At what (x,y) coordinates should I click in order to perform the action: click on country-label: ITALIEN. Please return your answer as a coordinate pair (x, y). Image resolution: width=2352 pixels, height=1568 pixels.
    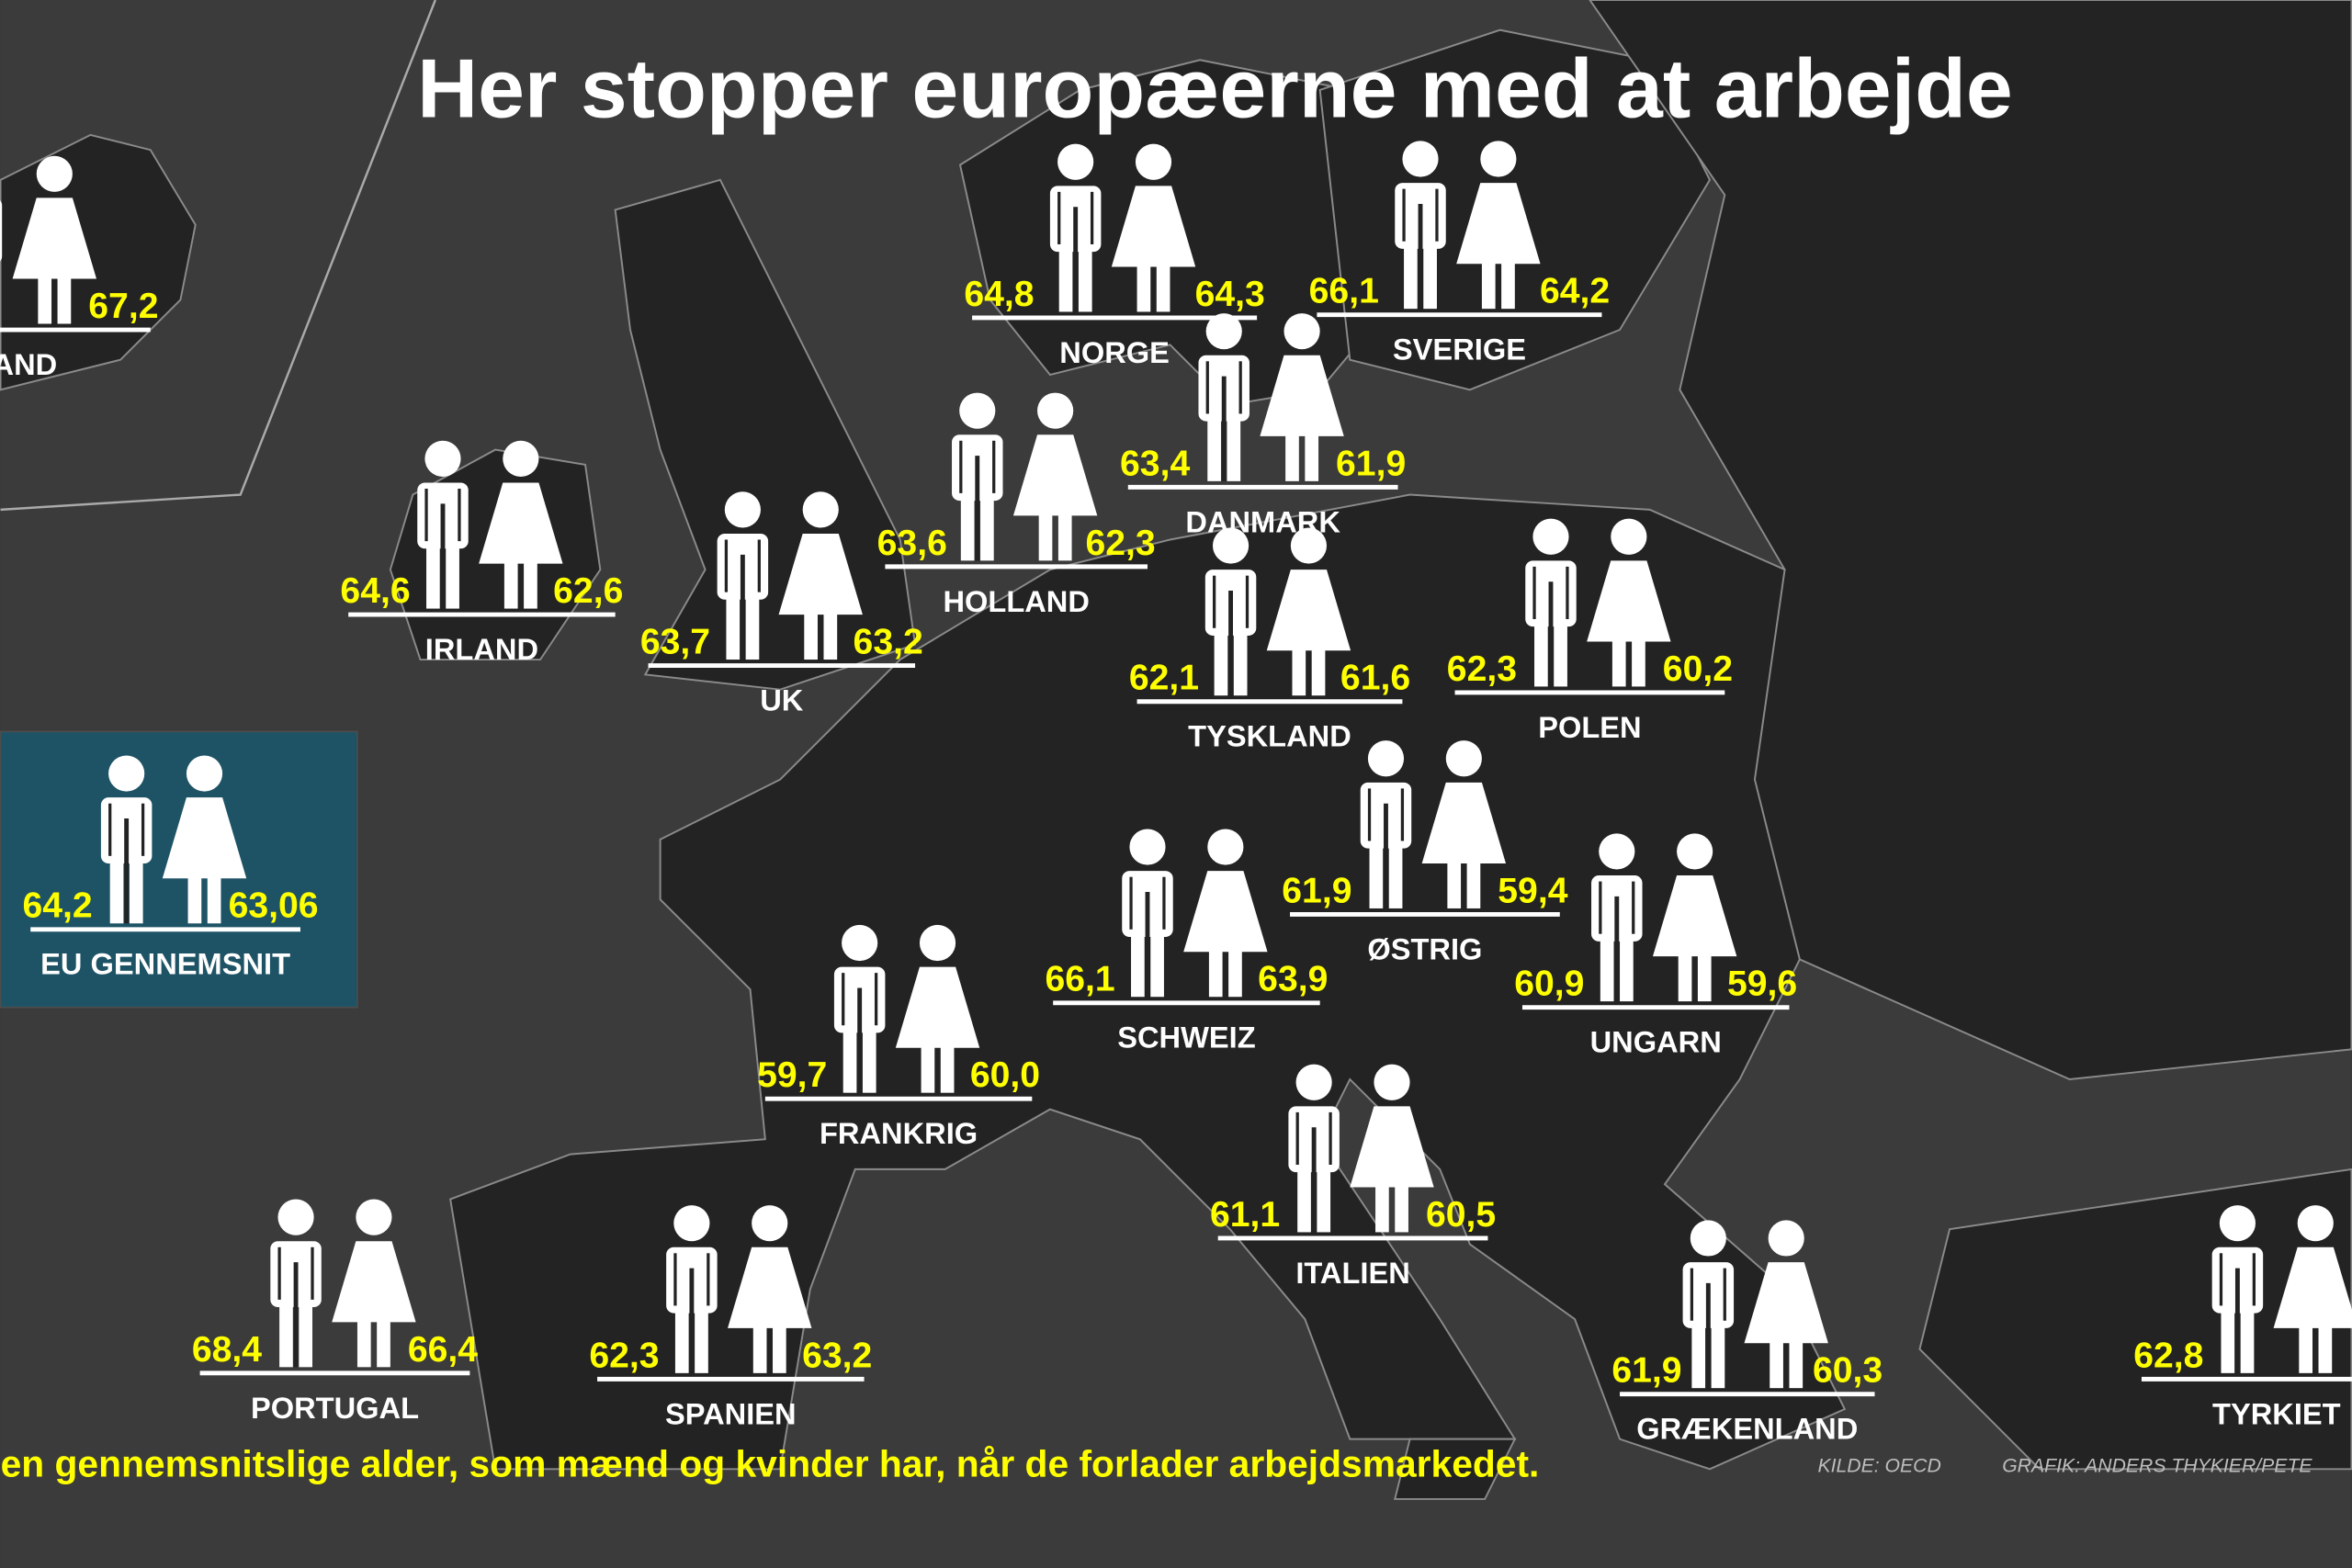
    Looking at the image, I should click on (1352, 1273).